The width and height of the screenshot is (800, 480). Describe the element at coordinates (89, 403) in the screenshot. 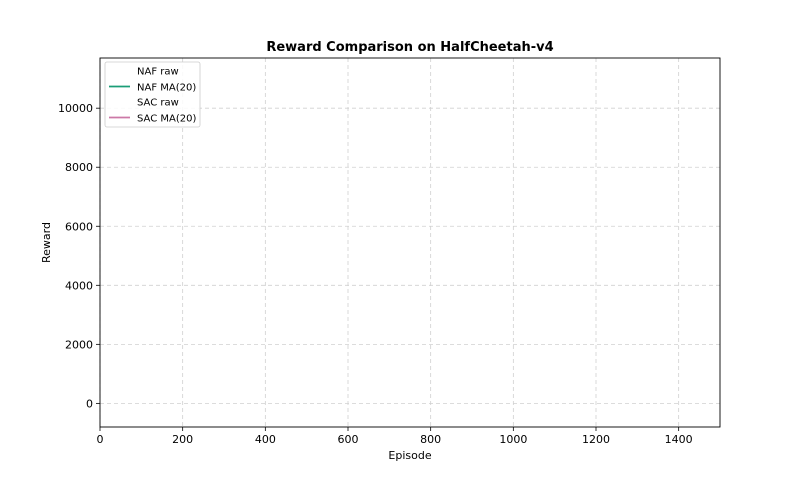

I see `y-tick-label: 0` at that location.